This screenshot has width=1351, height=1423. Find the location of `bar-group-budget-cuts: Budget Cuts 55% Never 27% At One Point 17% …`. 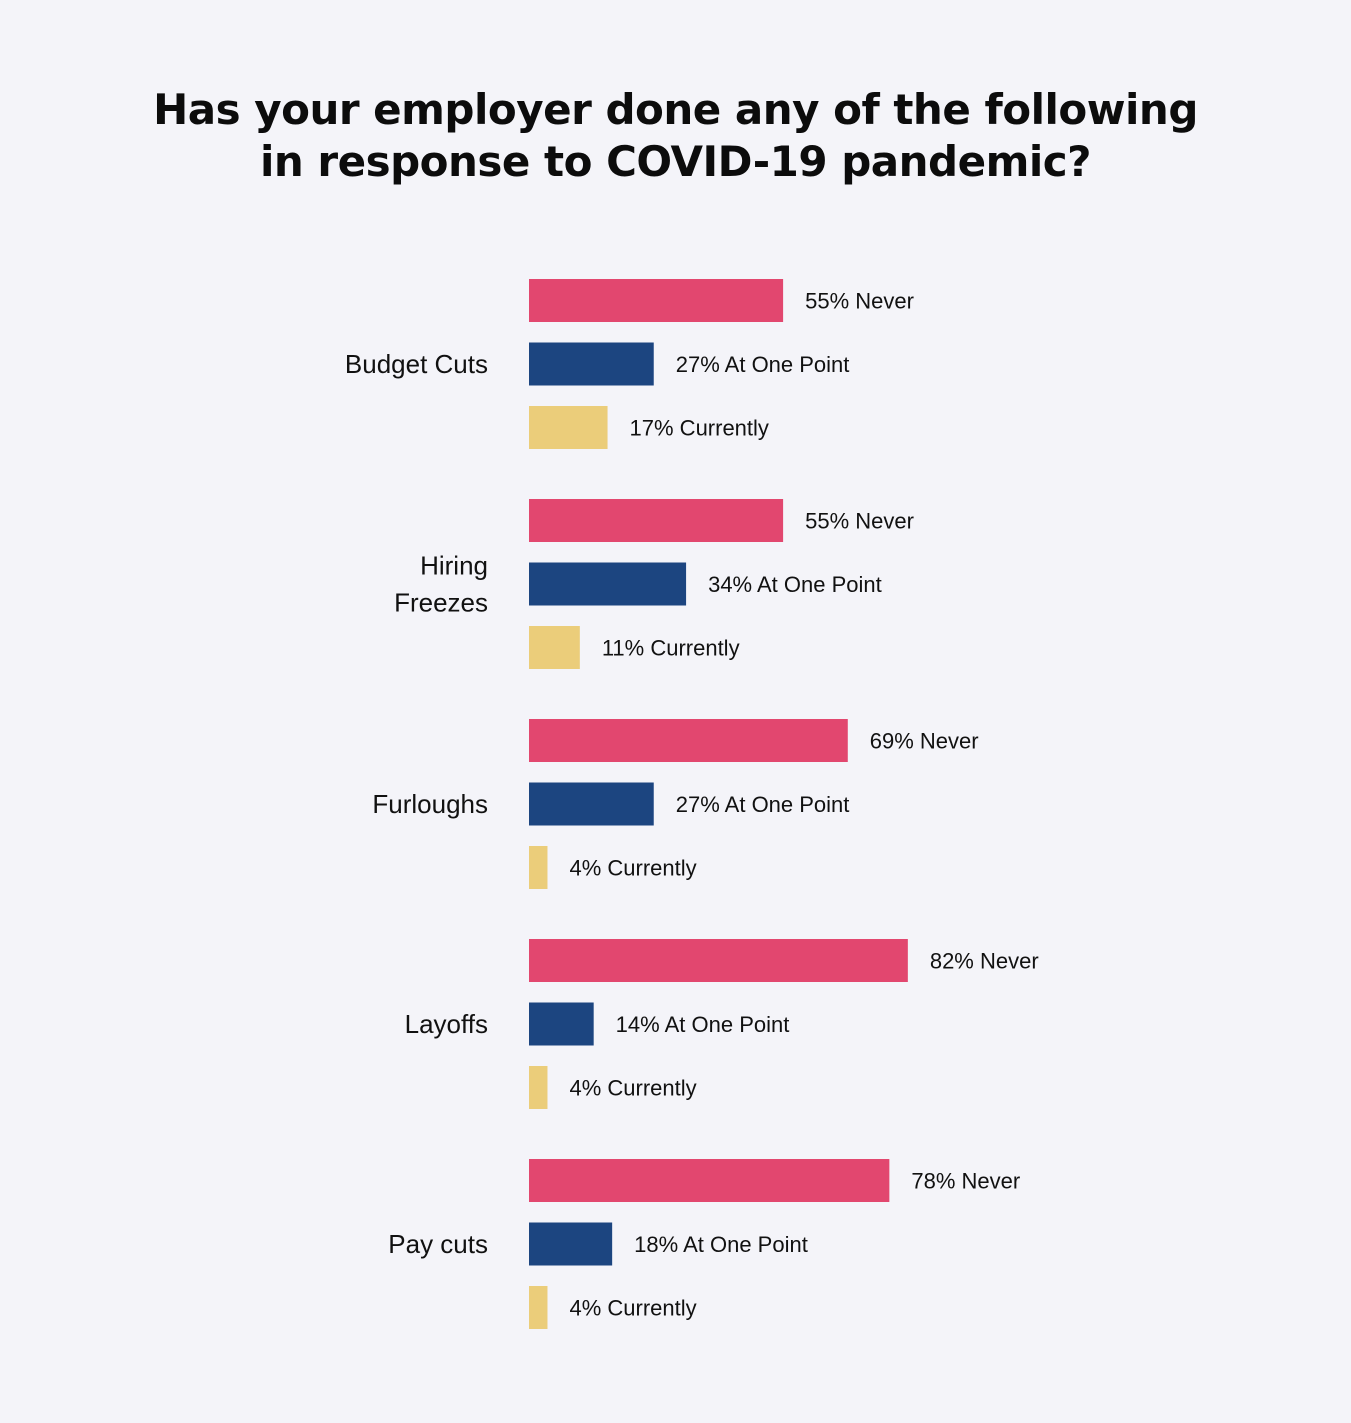

bar-group-budget-cuts: Budget Cuts 55% Never 27% At One Point 17% … is located at coordinates (629, 364).